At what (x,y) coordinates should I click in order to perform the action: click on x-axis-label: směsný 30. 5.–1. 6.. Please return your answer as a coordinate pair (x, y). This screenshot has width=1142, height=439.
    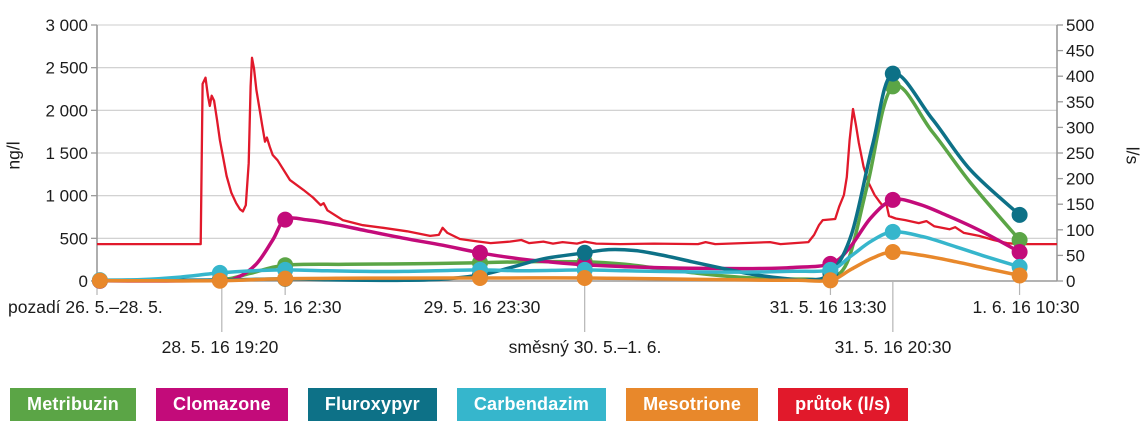
    Looking at the image, I should click on (585, 347).